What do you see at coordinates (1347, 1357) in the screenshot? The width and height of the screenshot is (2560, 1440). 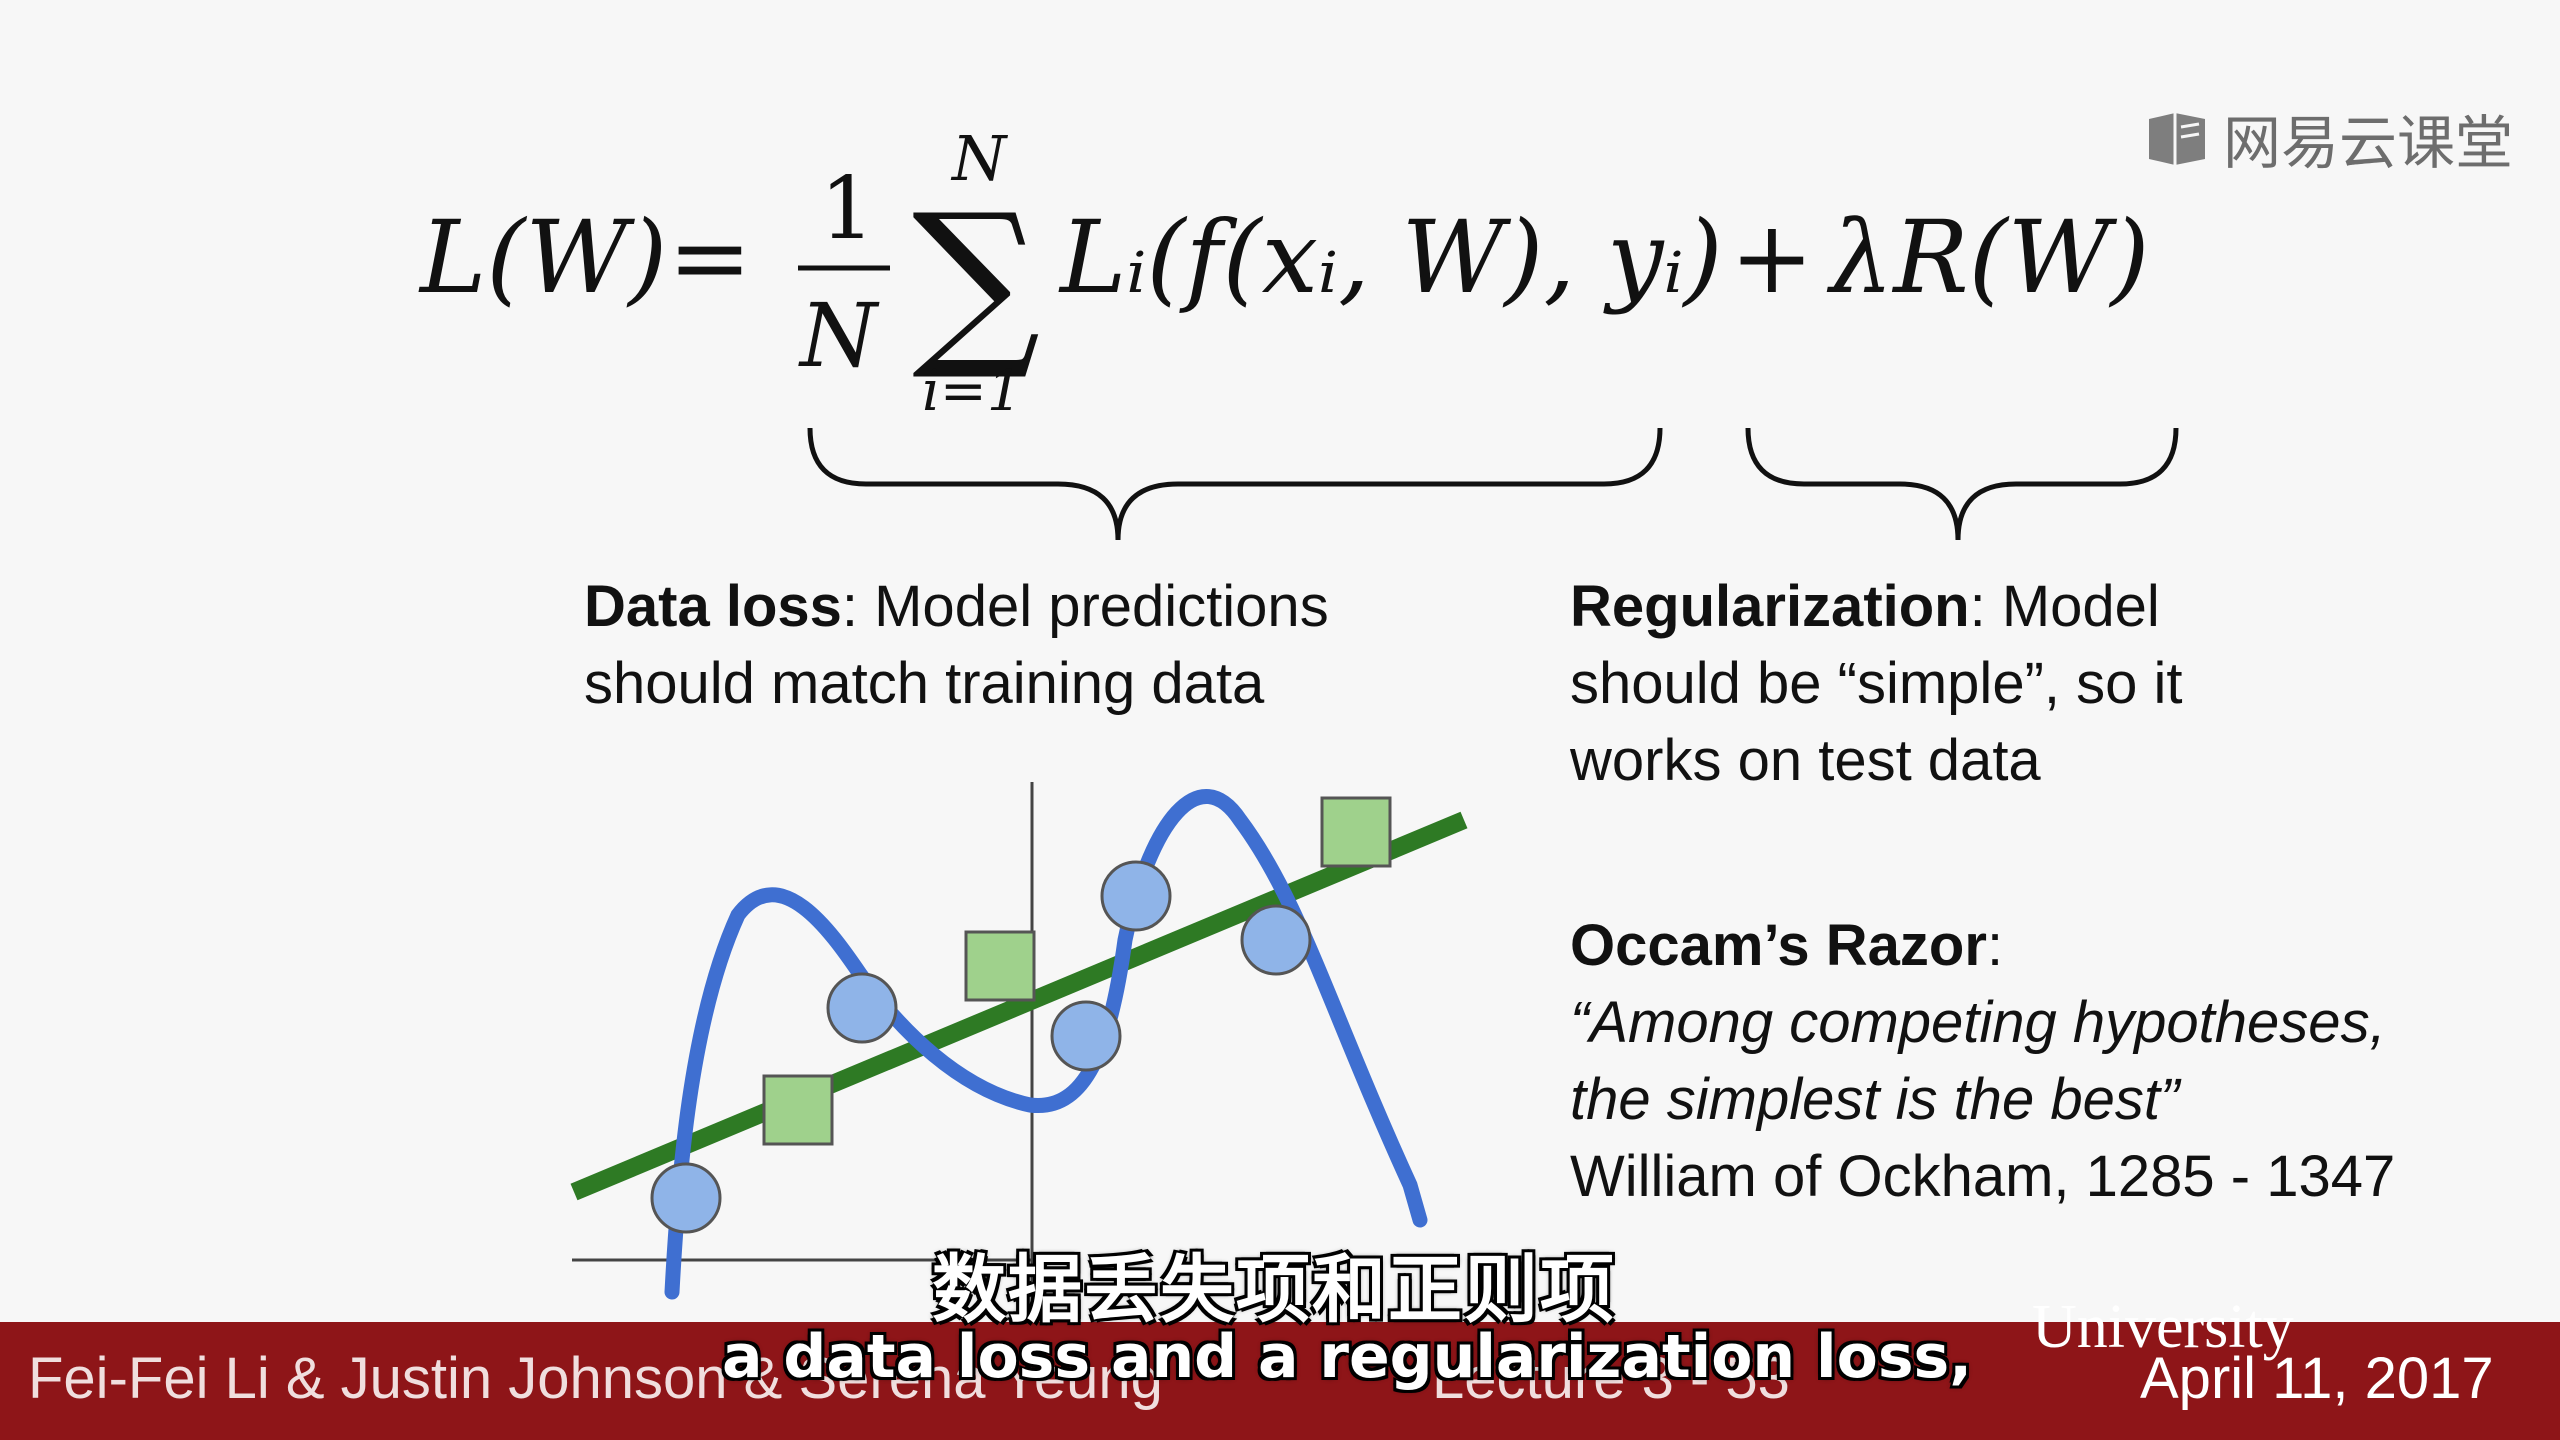 I see `subtitle-english: a data loss and a regularization loss,` at bounding box center [1347, 1357].